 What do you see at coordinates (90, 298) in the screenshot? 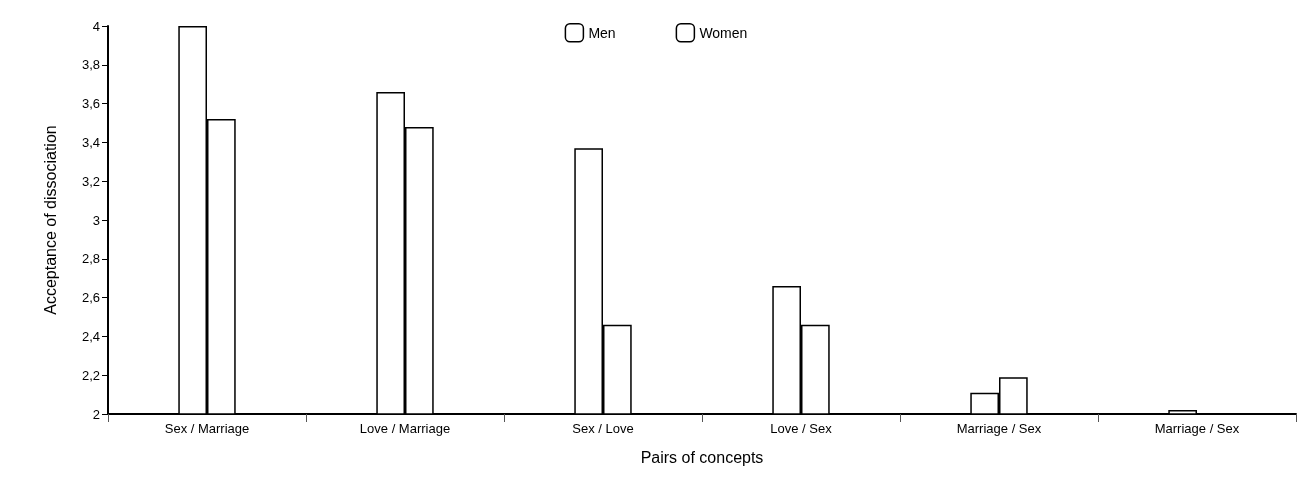
I see `y-tick-label: 2,6` at bounding box center [90, 298].